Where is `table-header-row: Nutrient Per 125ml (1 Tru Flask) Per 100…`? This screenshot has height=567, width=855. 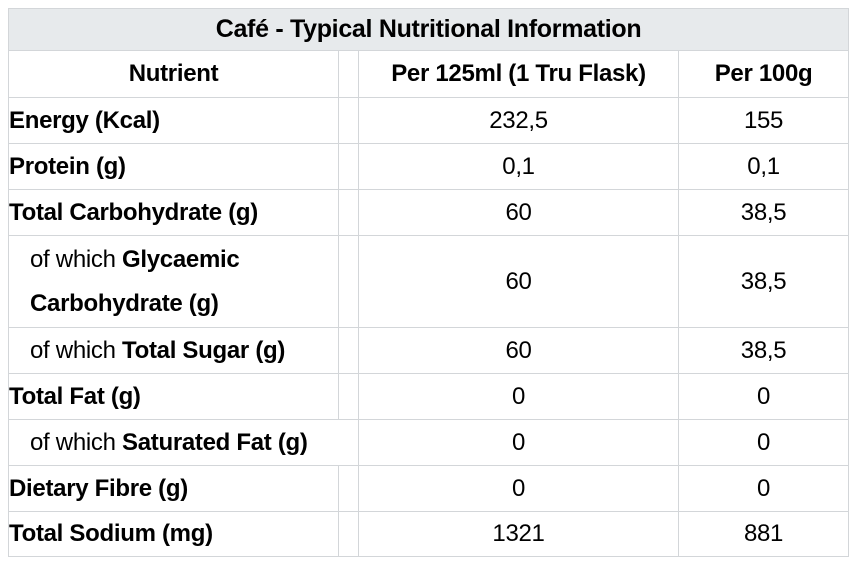 table-header-row: Nutrient Per 125ml (1 Tru Flask) Per 100… is located at coordinates (429, 74).